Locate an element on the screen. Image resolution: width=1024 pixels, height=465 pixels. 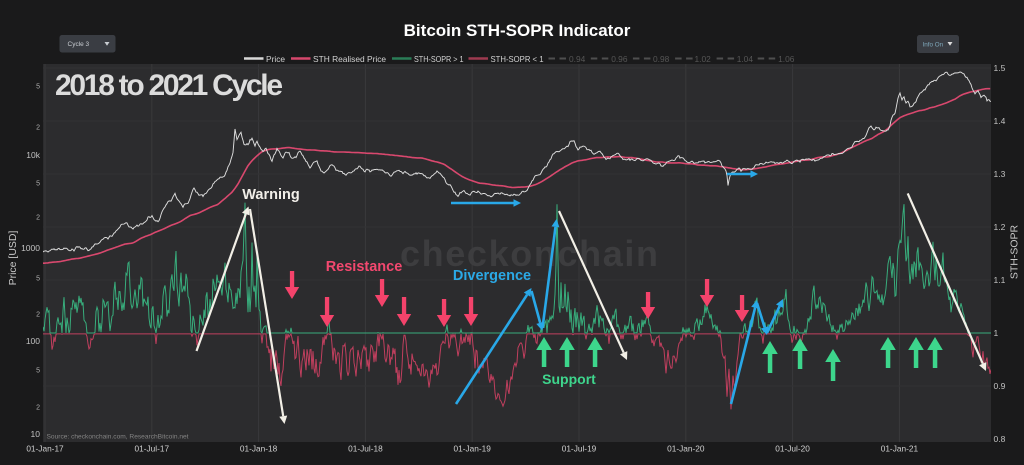
svg-text: Warning is located at coordinates (270, 195).